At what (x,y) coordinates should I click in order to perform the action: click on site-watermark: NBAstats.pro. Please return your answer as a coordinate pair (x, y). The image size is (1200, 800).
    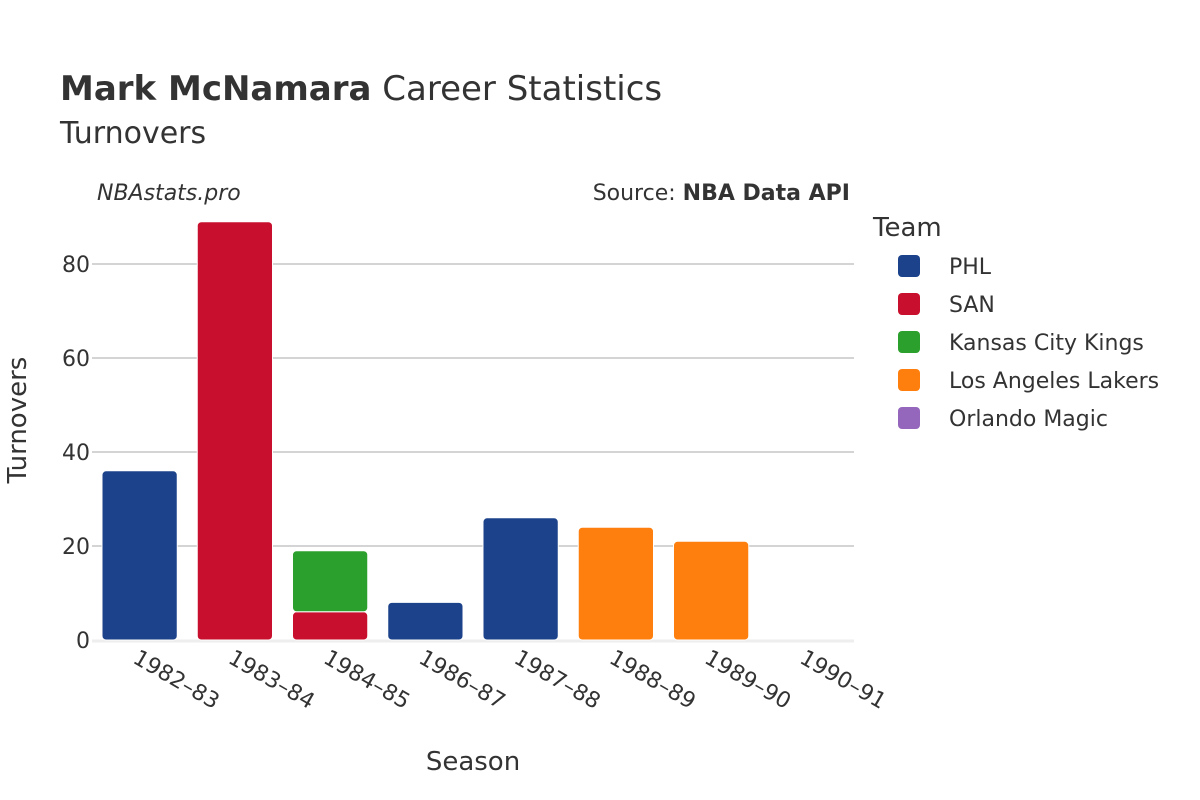
    Looking at the image, I should click on (169, 193).